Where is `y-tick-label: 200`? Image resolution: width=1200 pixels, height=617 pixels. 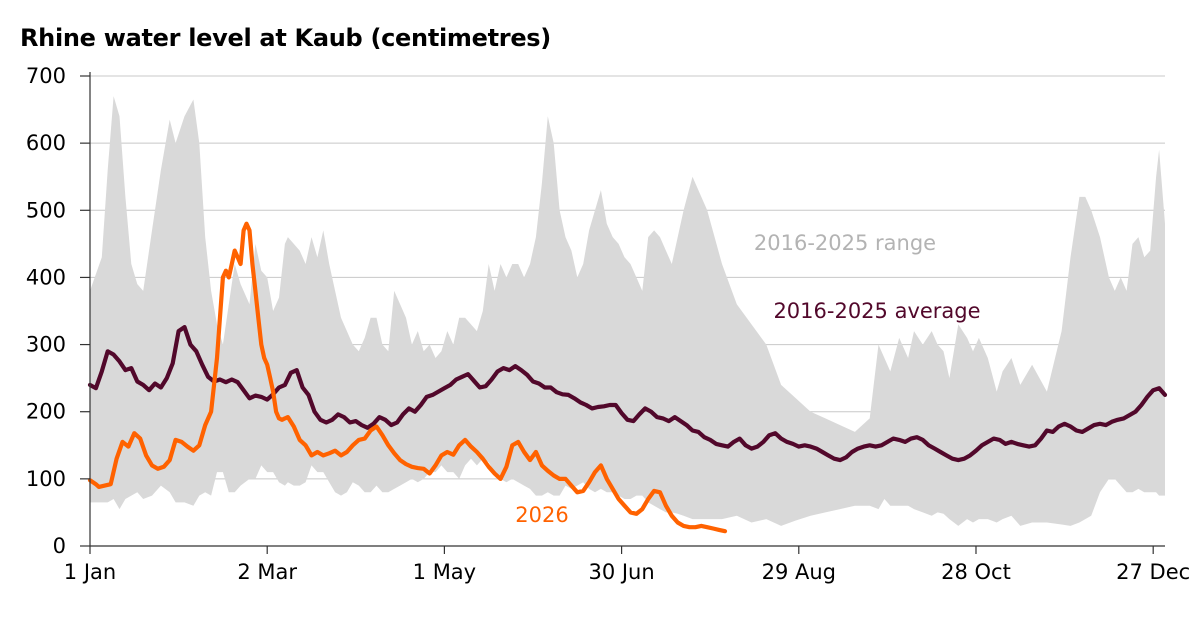
y-tick-label: 200 is located at coordinates (46, 412).